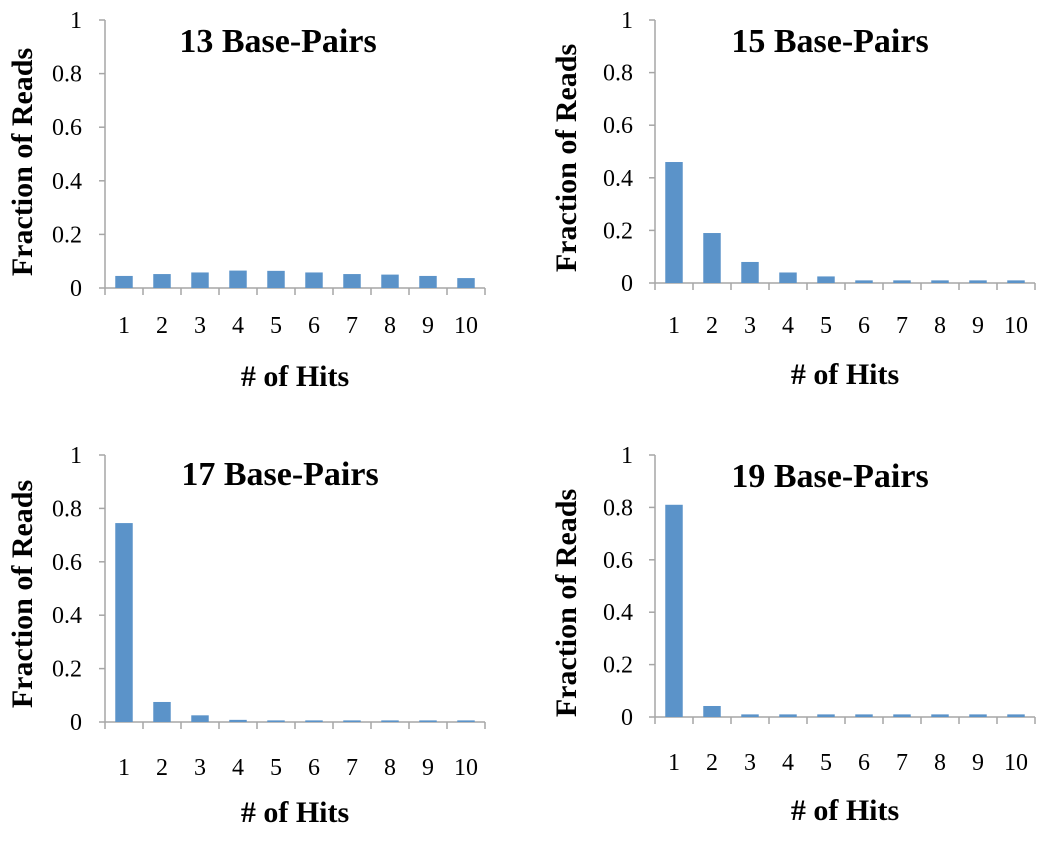 The width and height of the screenshot is (1051, 843). What do you see at coordinates (279, 474) in the screenshot?
I see `chart-title: 17 Base-Pairs` at bounding box center [279, 474].